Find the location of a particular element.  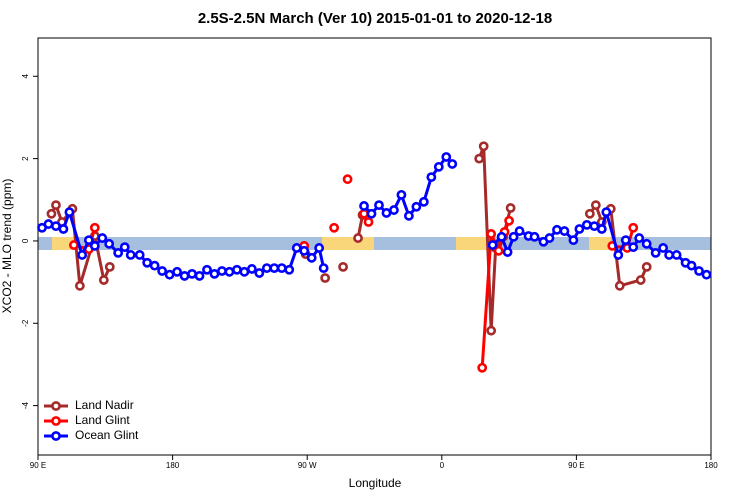

y-tick-label: 4 is located at coordinates (25, 76).